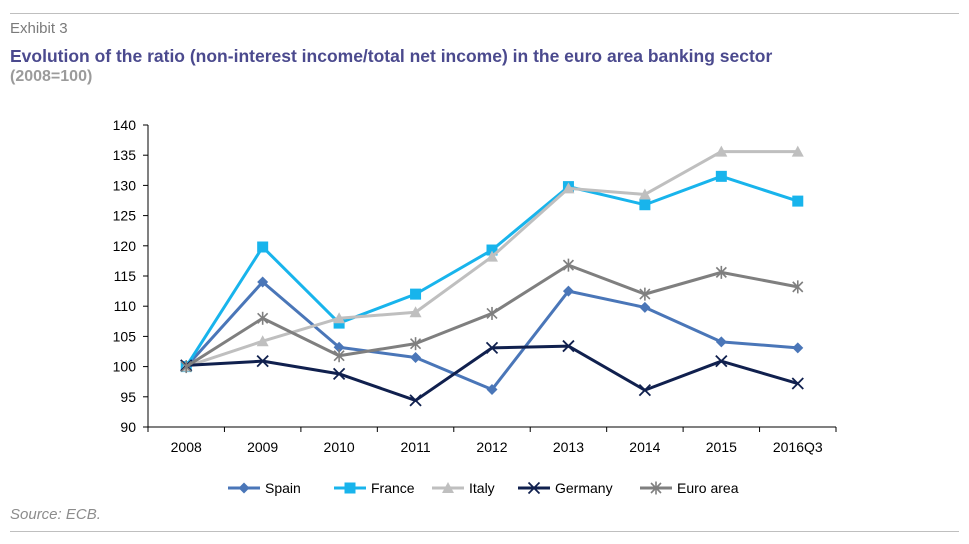 Image resolution: width=969 pixels, height=544 pixels. I want to click on x-tick-label: 2010, so click(339, 447).